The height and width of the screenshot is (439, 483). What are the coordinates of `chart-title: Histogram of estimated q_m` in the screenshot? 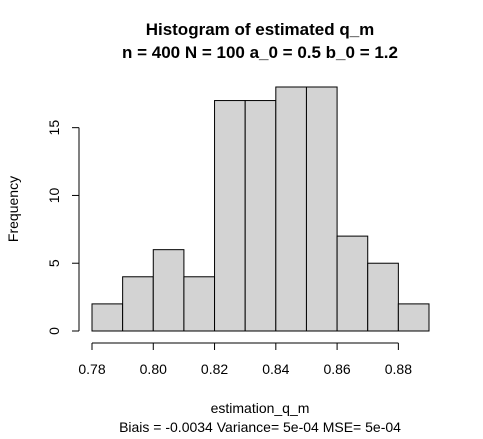 It's located at (260, 29).